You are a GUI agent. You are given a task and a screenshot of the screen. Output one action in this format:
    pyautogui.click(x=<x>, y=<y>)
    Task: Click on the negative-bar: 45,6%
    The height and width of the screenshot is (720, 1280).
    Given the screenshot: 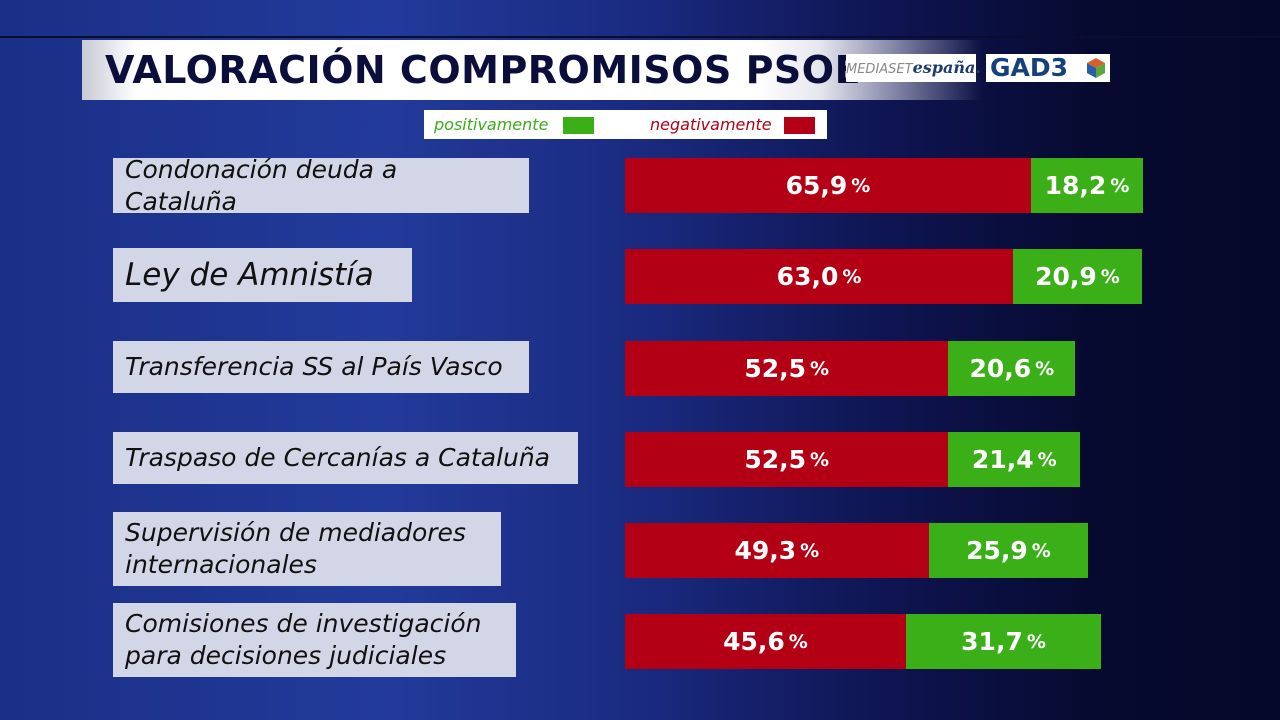 What is the action you would take?
    pyautogui.click(x=765, y=641)
    